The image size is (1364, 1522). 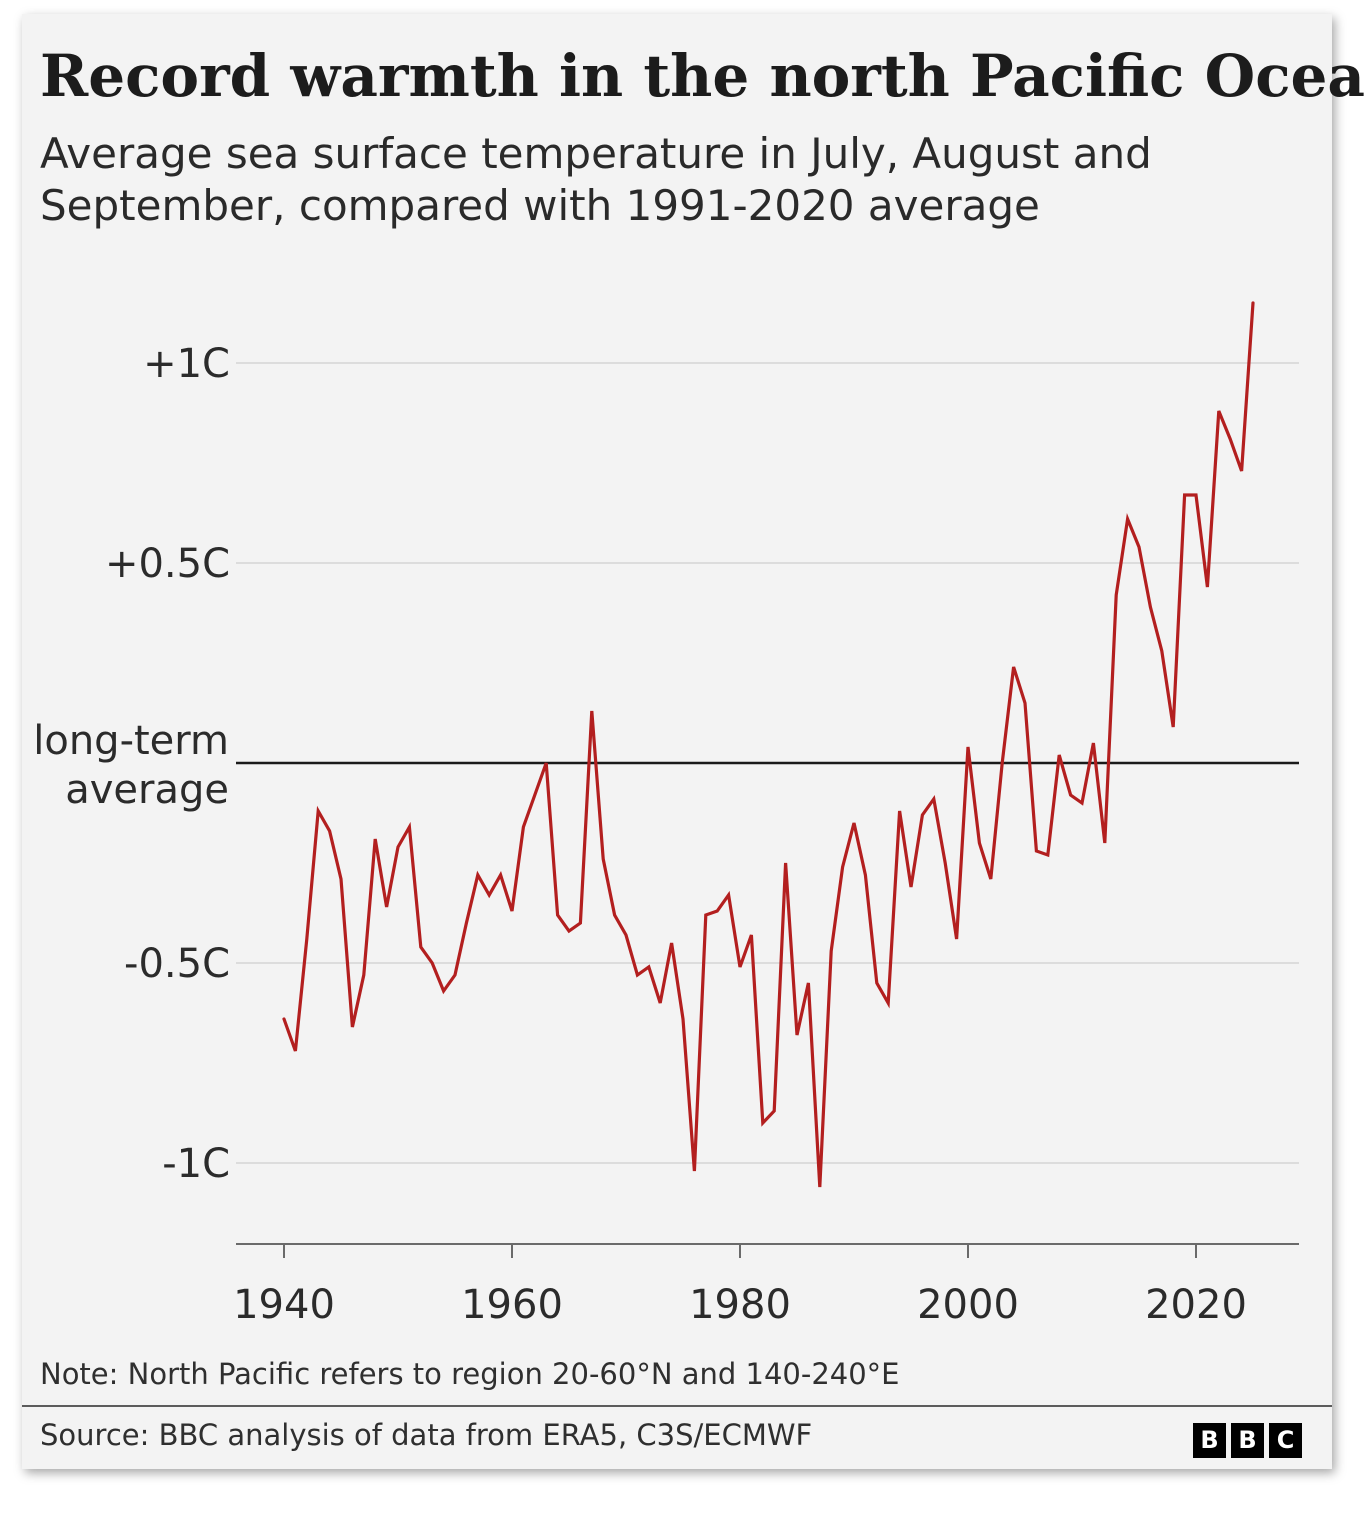 What do you see at coordinates (147, 790) in the screenshot?
I see `reference-label-line-2: average` at bounding box center [147, 790].